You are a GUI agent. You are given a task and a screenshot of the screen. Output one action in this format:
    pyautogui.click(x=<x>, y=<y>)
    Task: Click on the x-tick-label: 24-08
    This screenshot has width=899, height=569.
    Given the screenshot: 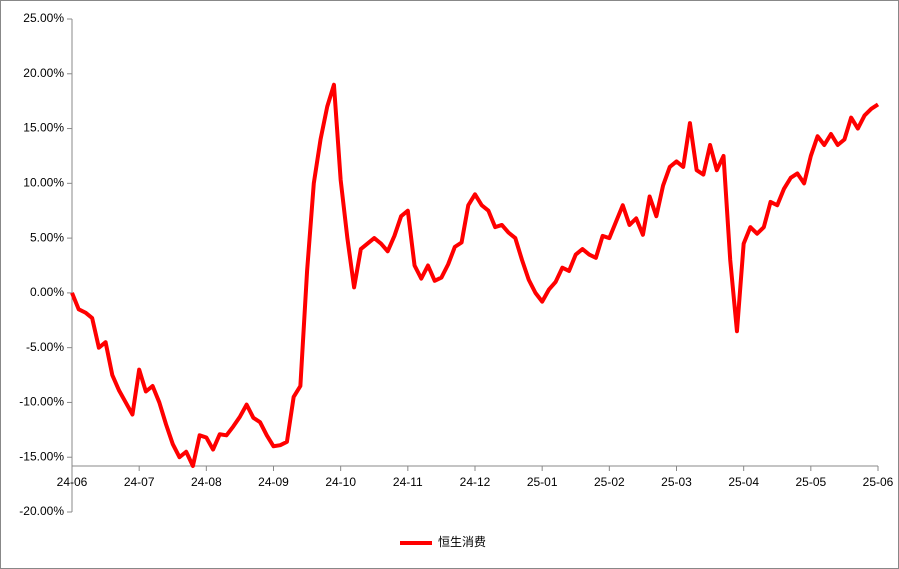 What is the action you would take?
    pyautogui.click(x=206, y=482)
    